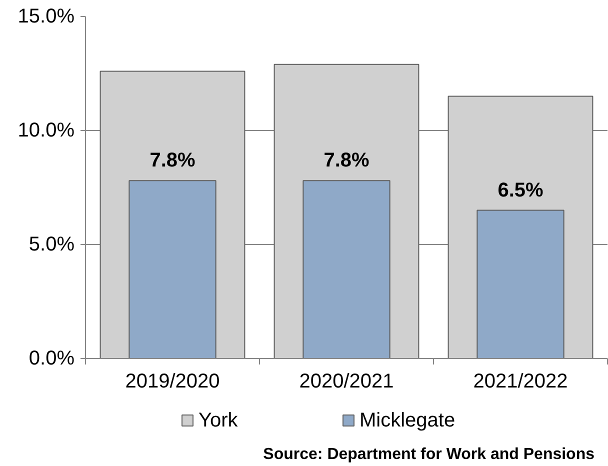  Describe the element at coordinates (521, 190) in the screenshot. I see `data-label: 6.5%` at that location.